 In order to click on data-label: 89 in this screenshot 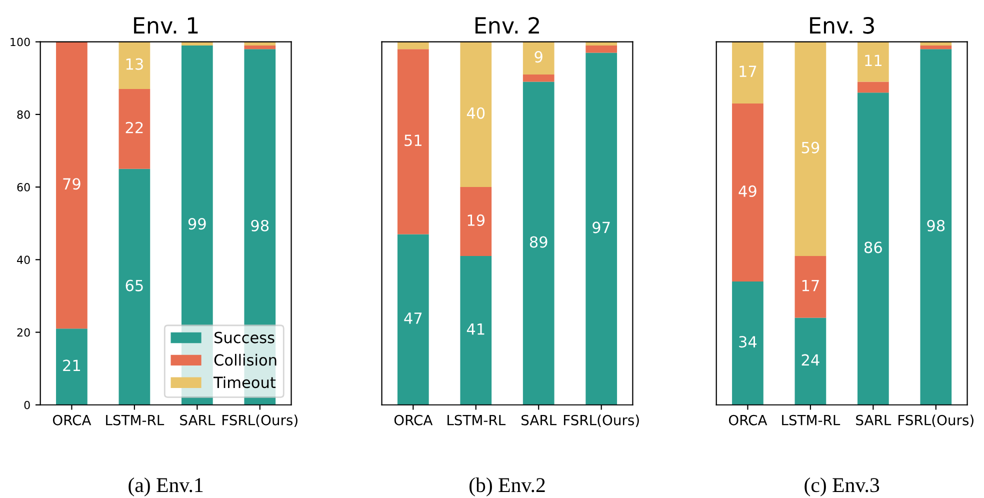, I will do `click(539, 242)`.